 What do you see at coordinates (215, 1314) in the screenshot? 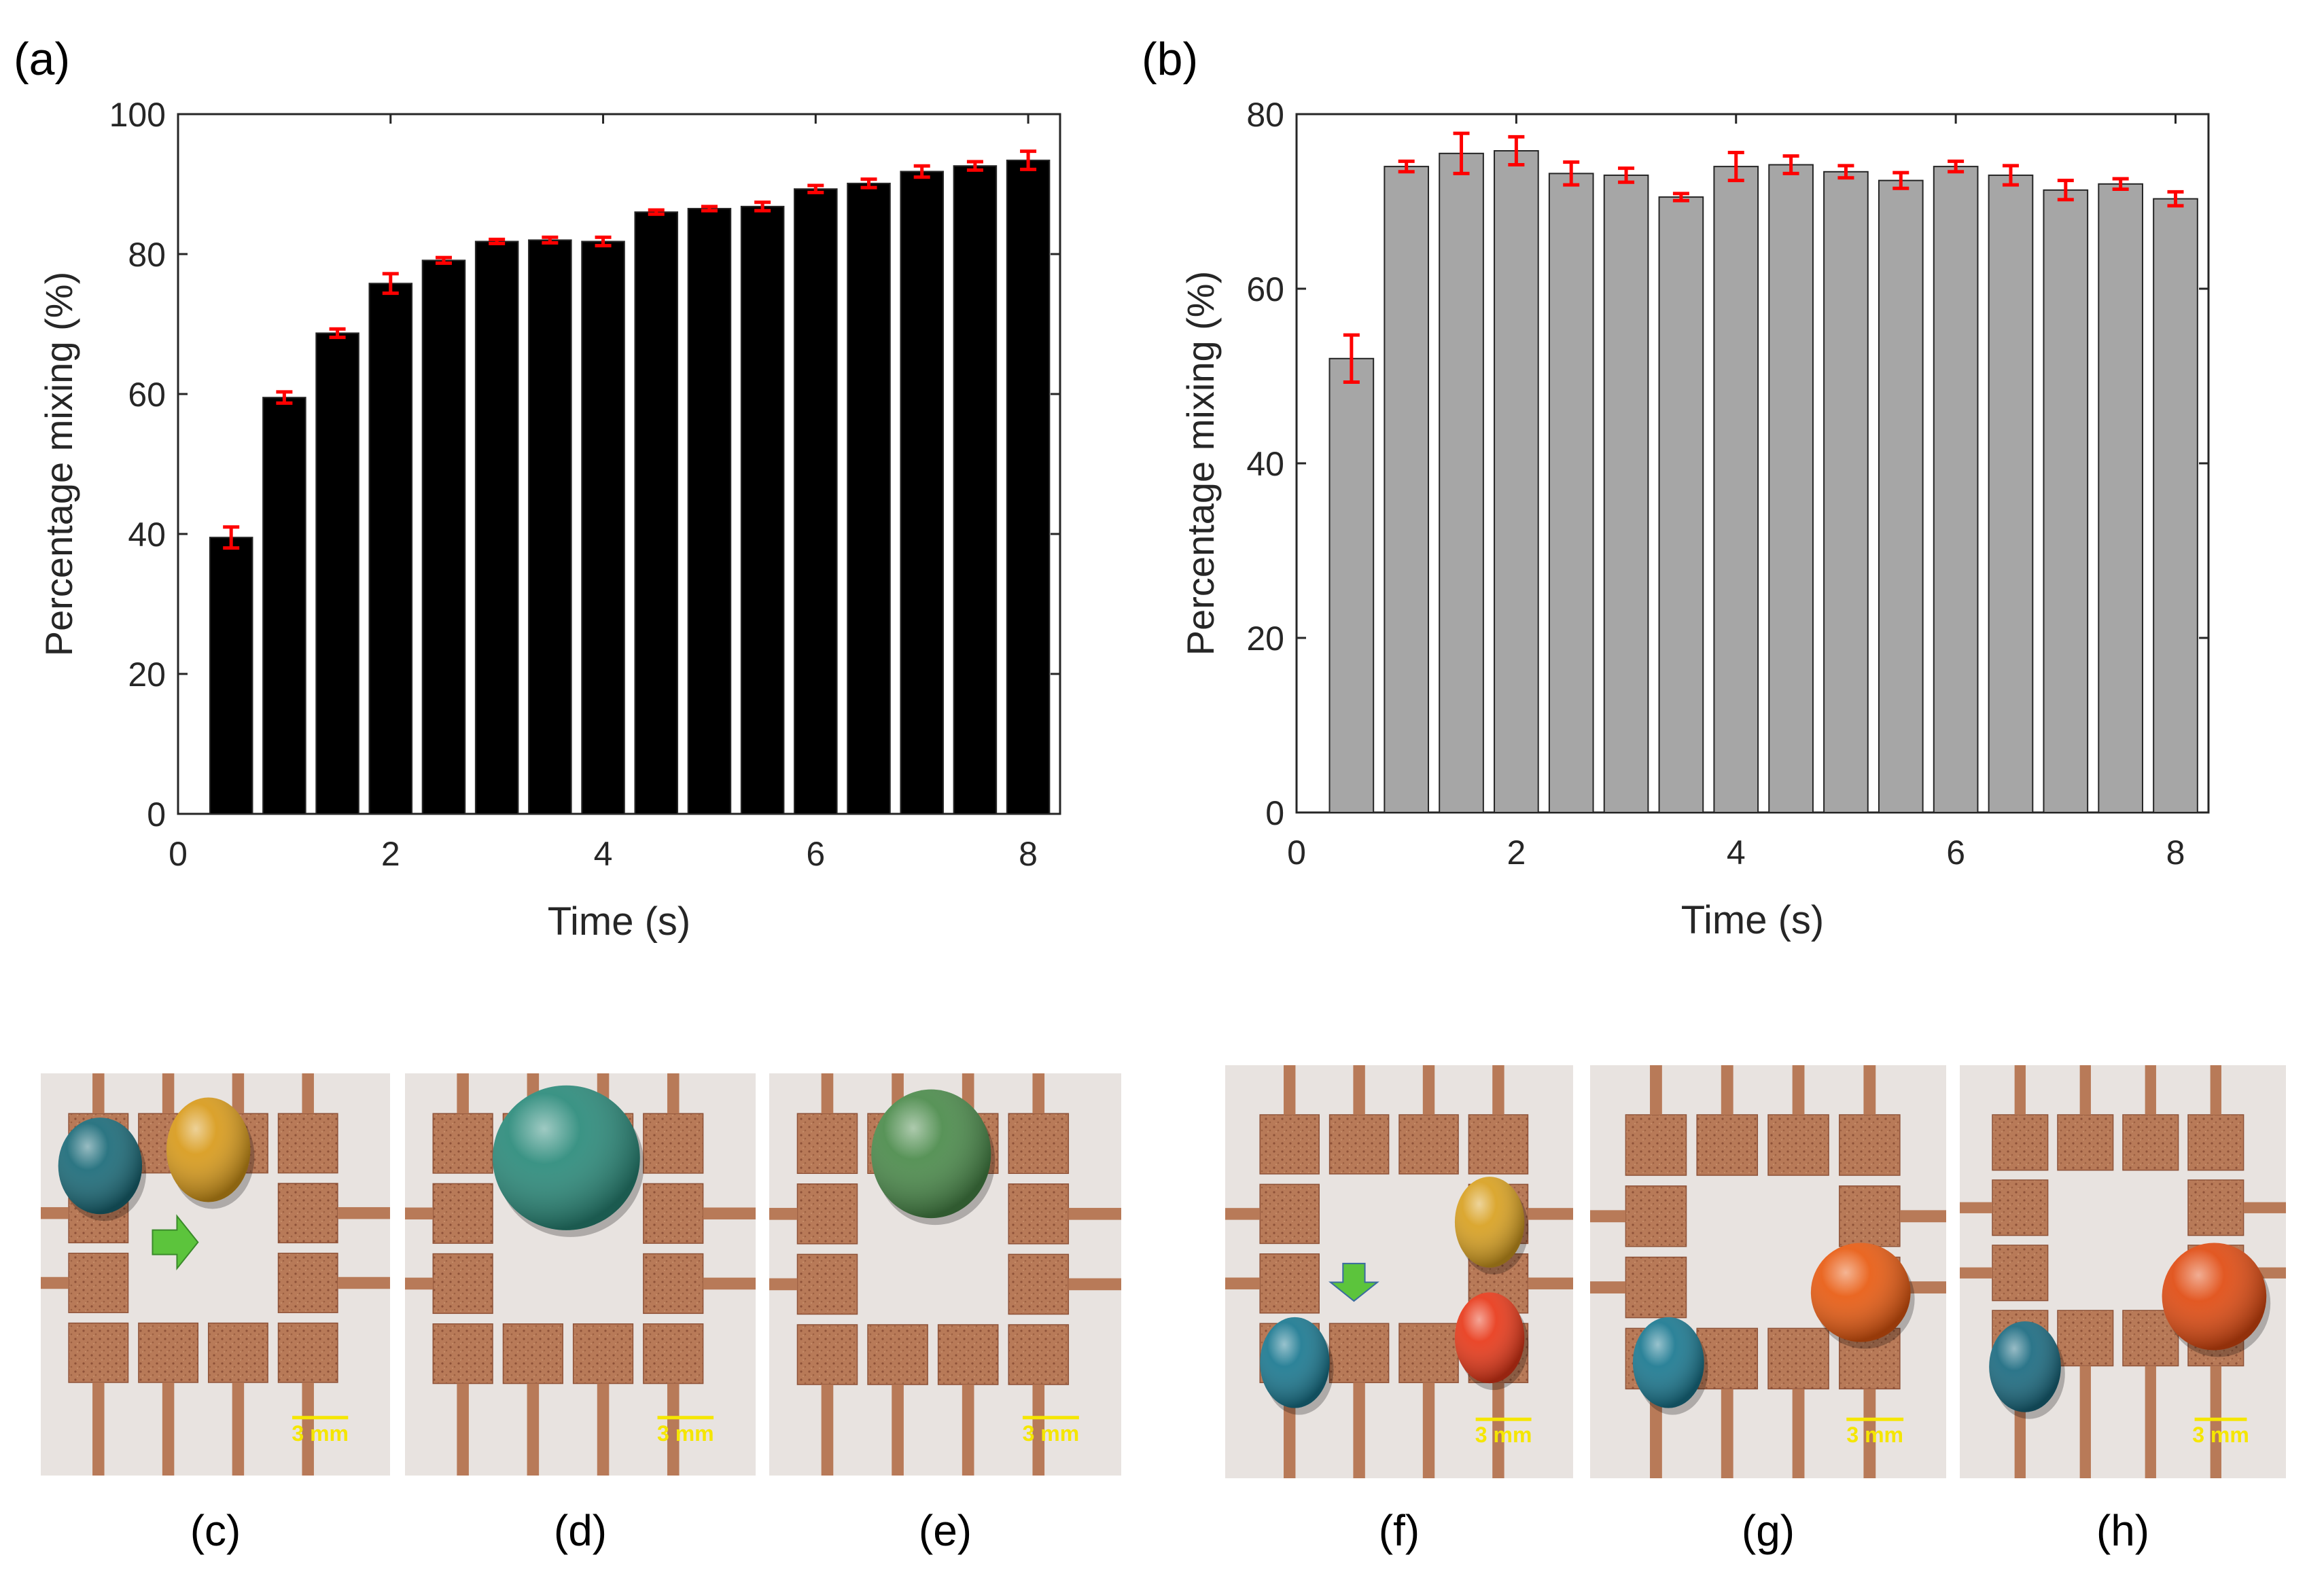
I see `photo-panel-c: 3 mm (c)` at bounding box center [215, 1314].